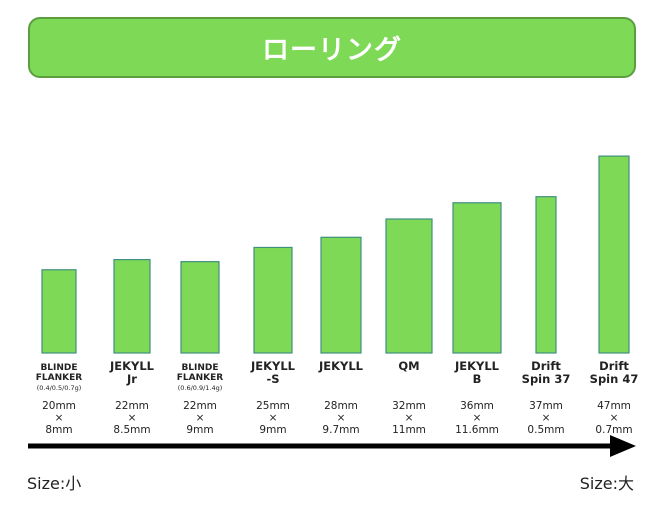 The image size is (666, 510). Describe the element at coordinates (614, 379) in the screenshot. I see `category-label: Spin 47` at that location.